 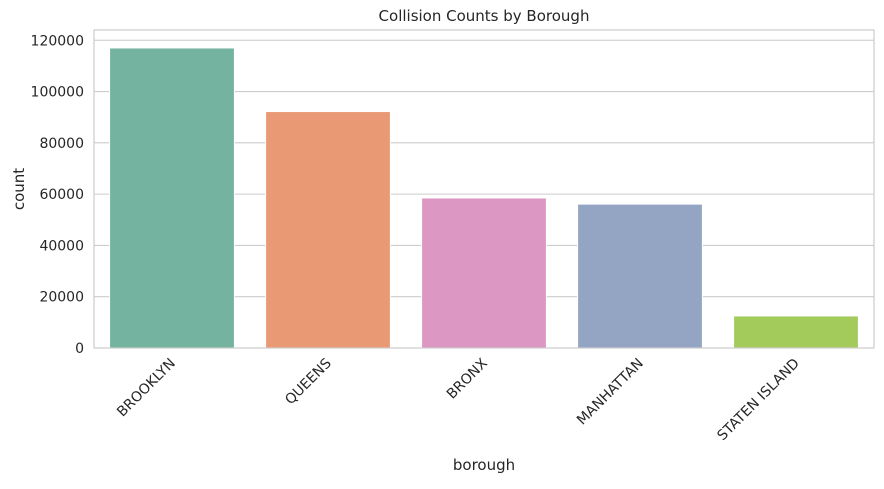 What do you see at coordinates (172, 198) in the screenshot?
I see `bar-brooklyn` at bounding box center [172, 198].